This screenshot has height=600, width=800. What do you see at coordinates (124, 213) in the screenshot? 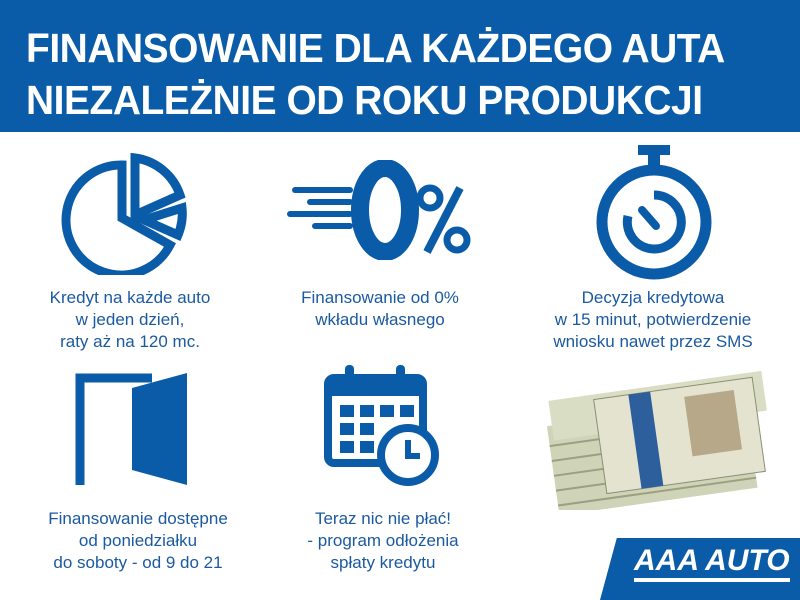
I see `pie-chart-icon` at bounding box center [124, 213].